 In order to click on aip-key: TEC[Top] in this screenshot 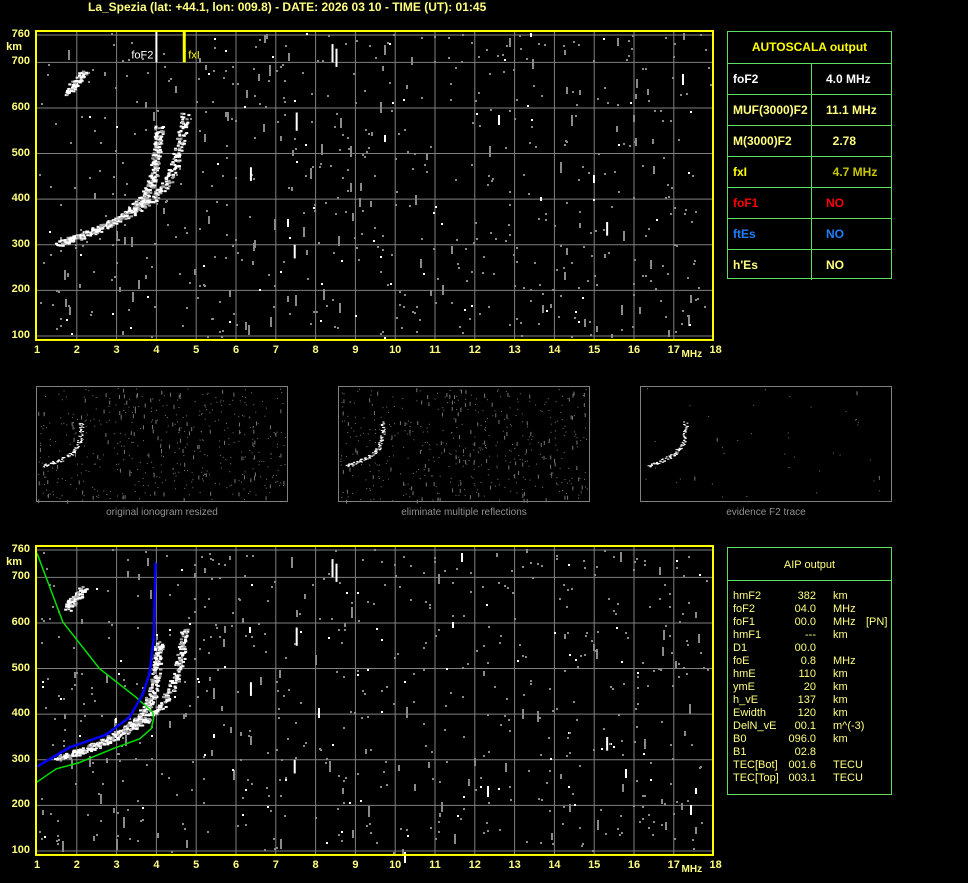, I will do `click(756, 778)`.